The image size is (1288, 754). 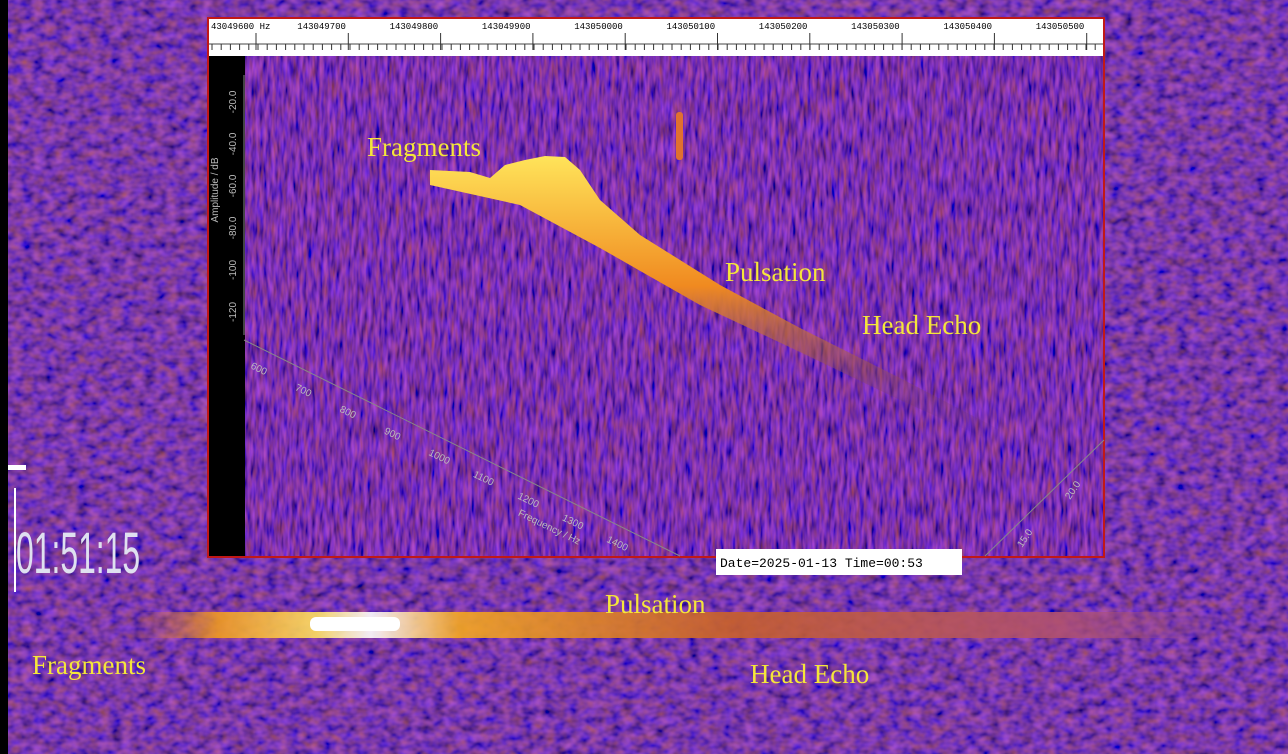 What do you see at coordinates (233, 227) in the screenshot?
I see `amplitude-tick-label: -80.0` at bounding box center [233, 227].